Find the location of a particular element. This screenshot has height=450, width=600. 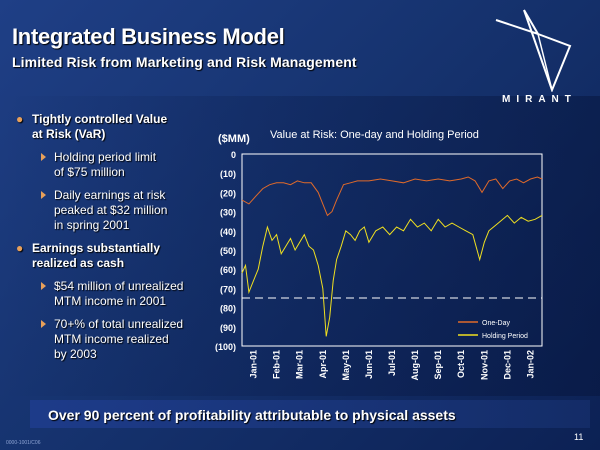

footer-bar is located at coordinates (310, 414).